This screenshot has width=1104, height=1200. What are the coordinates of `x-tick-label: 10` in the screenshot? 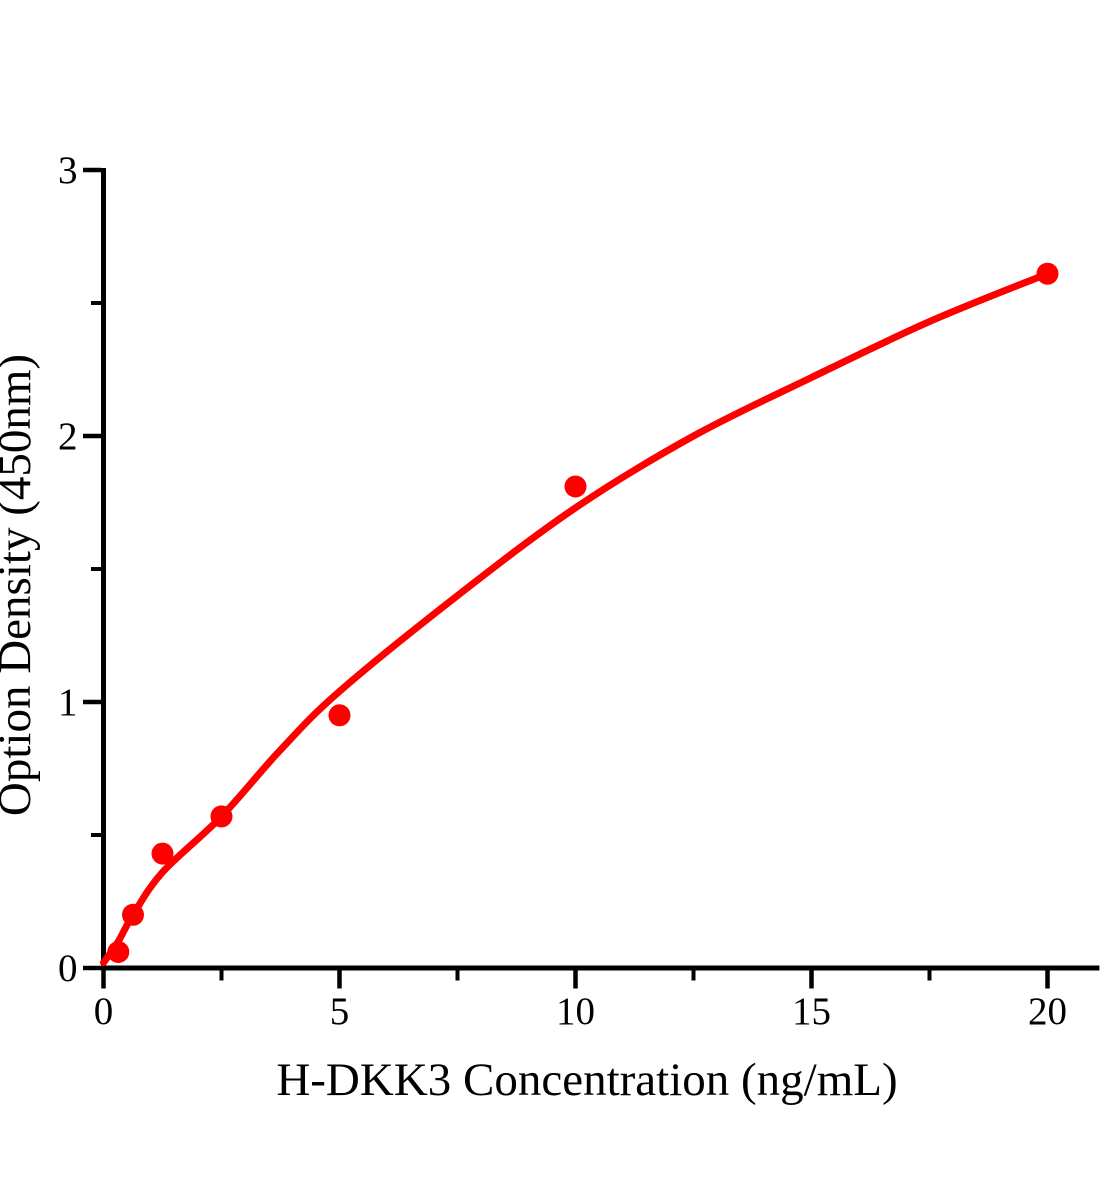 It's located at (575, 1011).